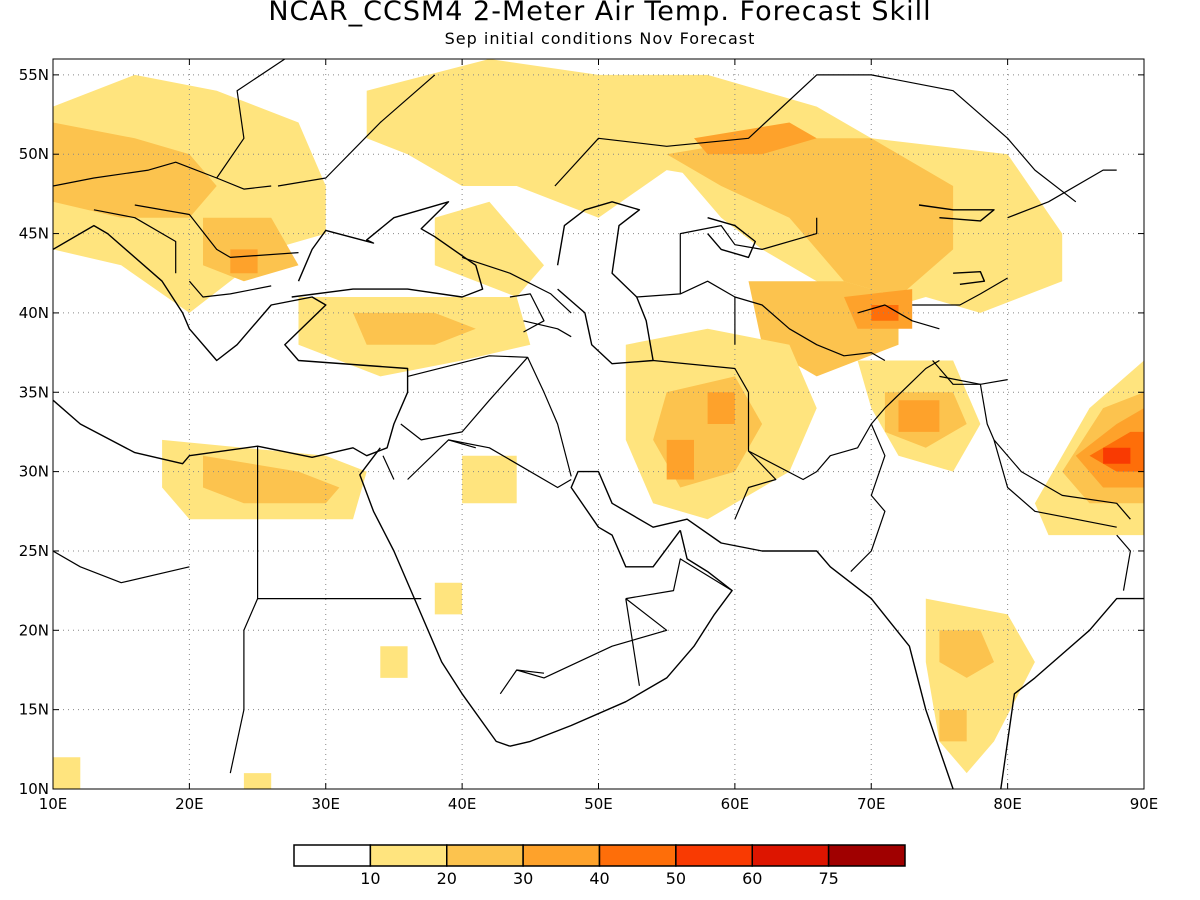 The height and width of the screenshot is (900, 1200). I want to click on y-tick-label: 30N, so click(34, 472).